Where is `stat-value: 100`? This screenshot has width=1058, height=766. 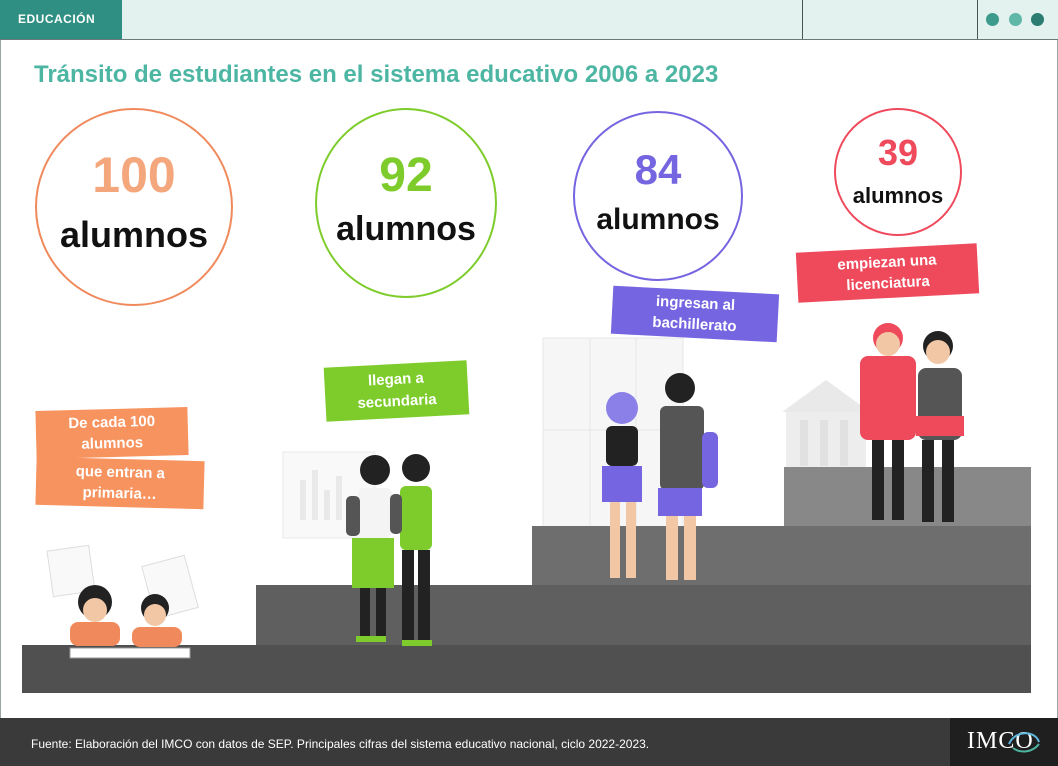
stat-value: 100 is located at coordinates (134, 175).